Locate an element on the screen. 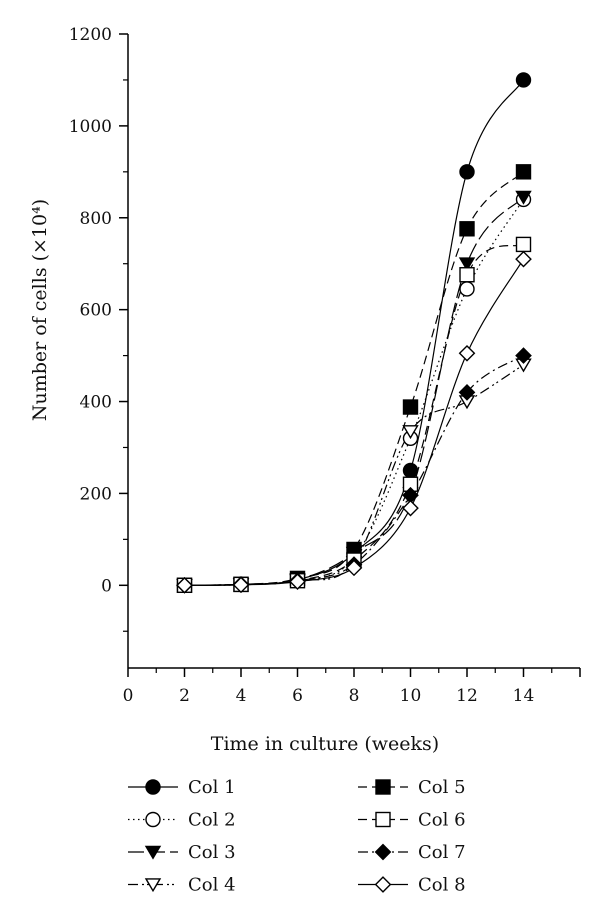 The width and height of the screenshot is (600, 920). x-tick-label: 2 is located at coordinates (184, 696).